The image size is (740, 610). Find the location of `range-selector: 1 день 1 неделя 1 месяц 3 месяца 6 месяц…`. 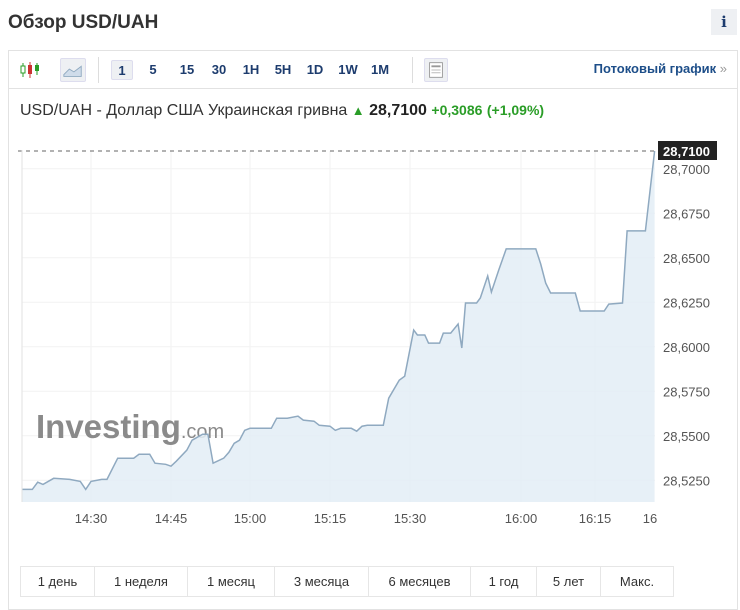

range-selector: 1 день 1 неделя 1 месяц 3 месяца 6 месяц… is located at coordinates (347, 581).